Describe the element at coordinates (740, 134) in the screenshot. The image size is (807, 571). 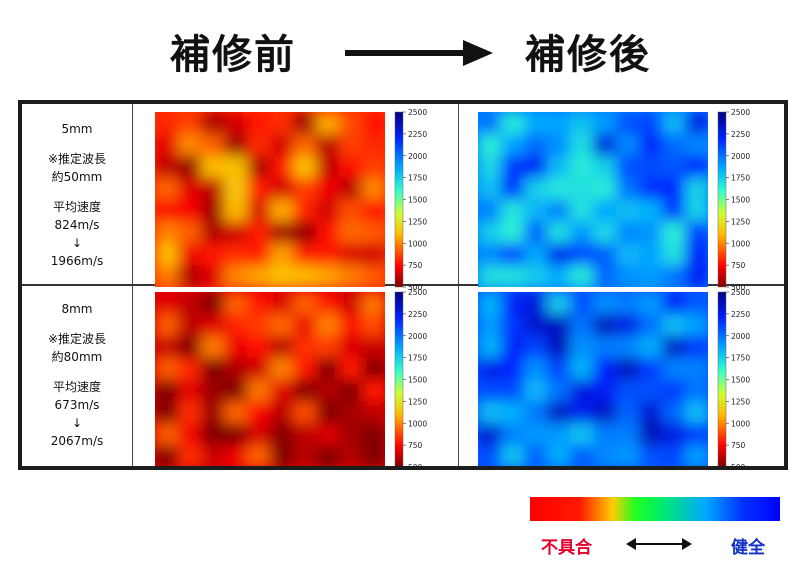
I see `colorbar-tick-label: 2250` at that location.